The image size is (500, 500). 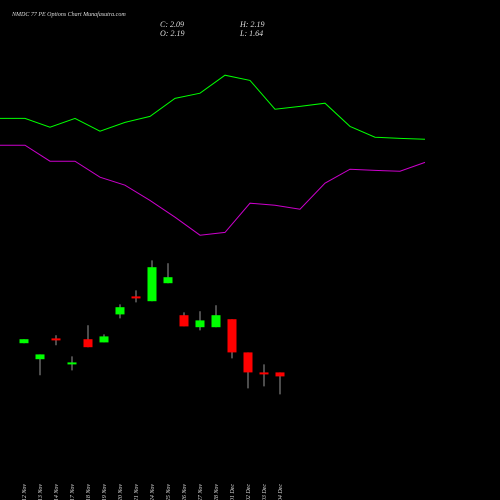 I want to click on ohlc-label: H: 2.19, so click(x=251, y=24).